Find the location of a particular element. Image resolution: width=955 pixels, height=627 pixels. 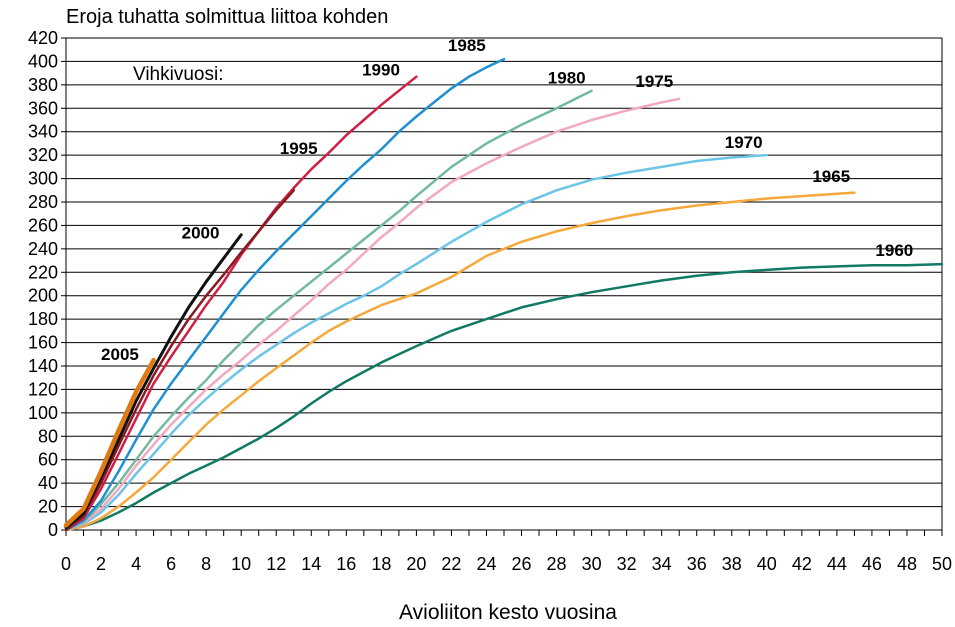

series-label-1975: 1975 is located at coordinates (654, 81).